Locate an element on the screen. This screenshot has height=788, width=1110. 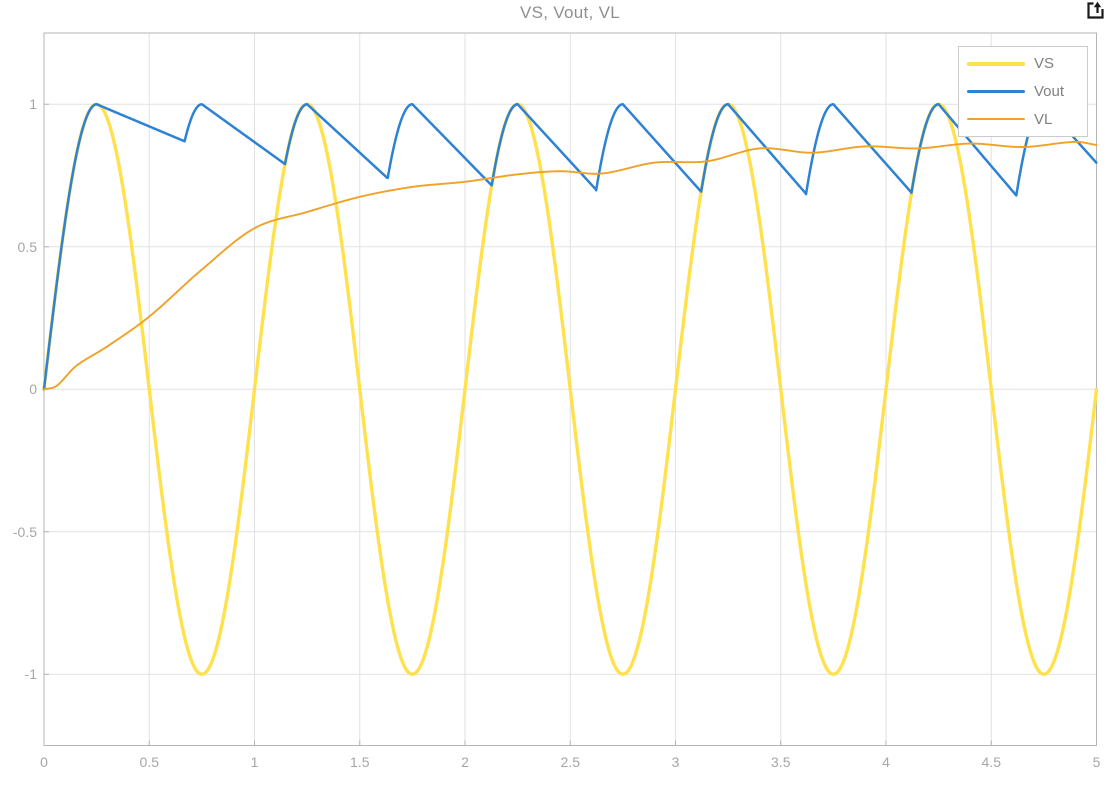
open-in-new-window-icon is located at coordinates (1095, 10).